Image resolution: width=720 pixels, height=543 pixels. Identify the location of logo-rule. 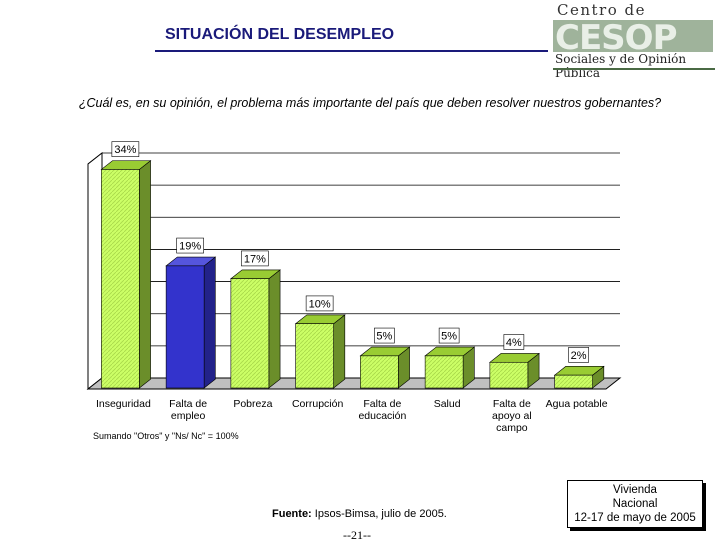
(634, 69).